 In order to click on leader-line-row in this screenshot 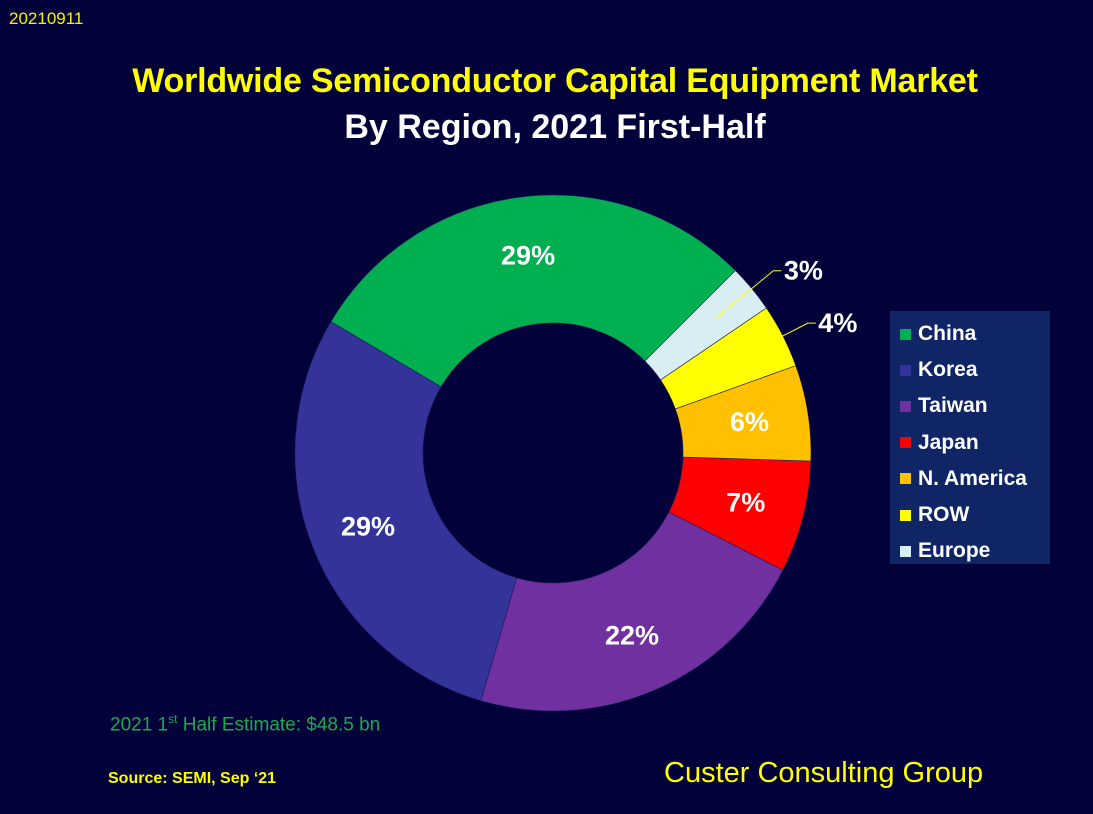, I will do `click(777, 340)`.